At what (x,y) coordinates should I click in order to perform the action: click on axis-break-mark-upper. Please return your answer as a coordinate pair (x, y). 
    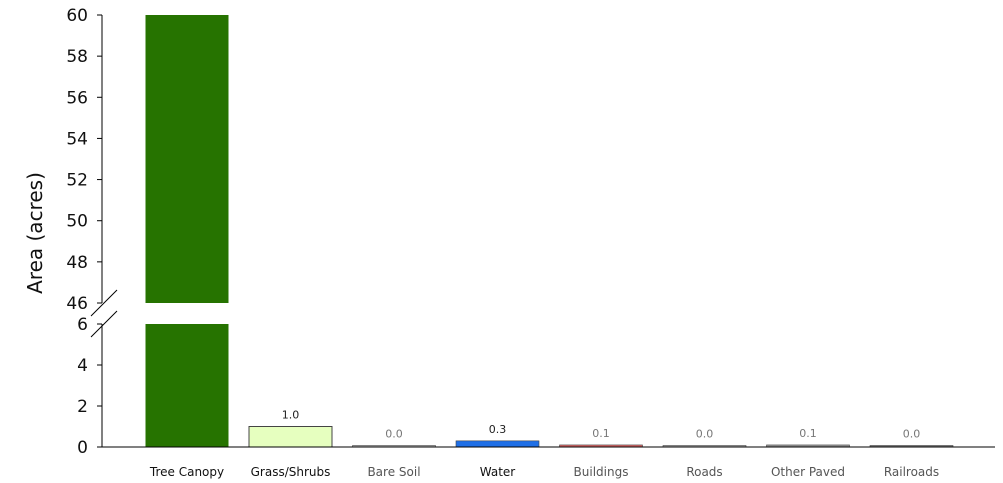
    Looking at the image, I should click on (104, 303).